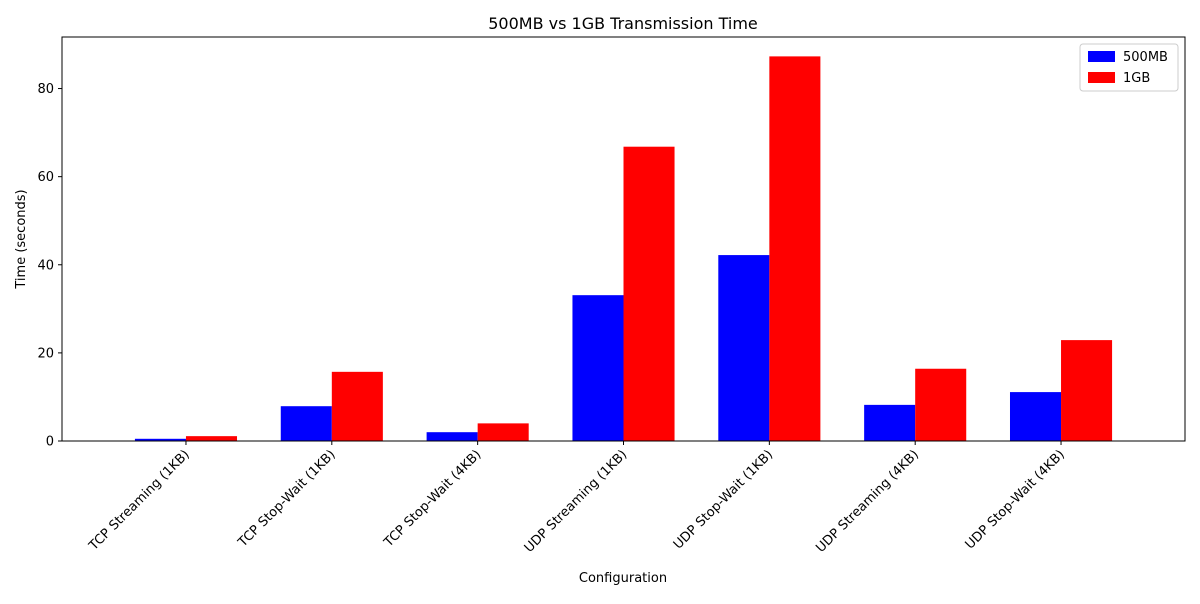 The height and width of the screenshot is (604, 1200). Describe the element at coordinates (45, 89) in the screenshot. I see `y-tick-label: 80` at that location.